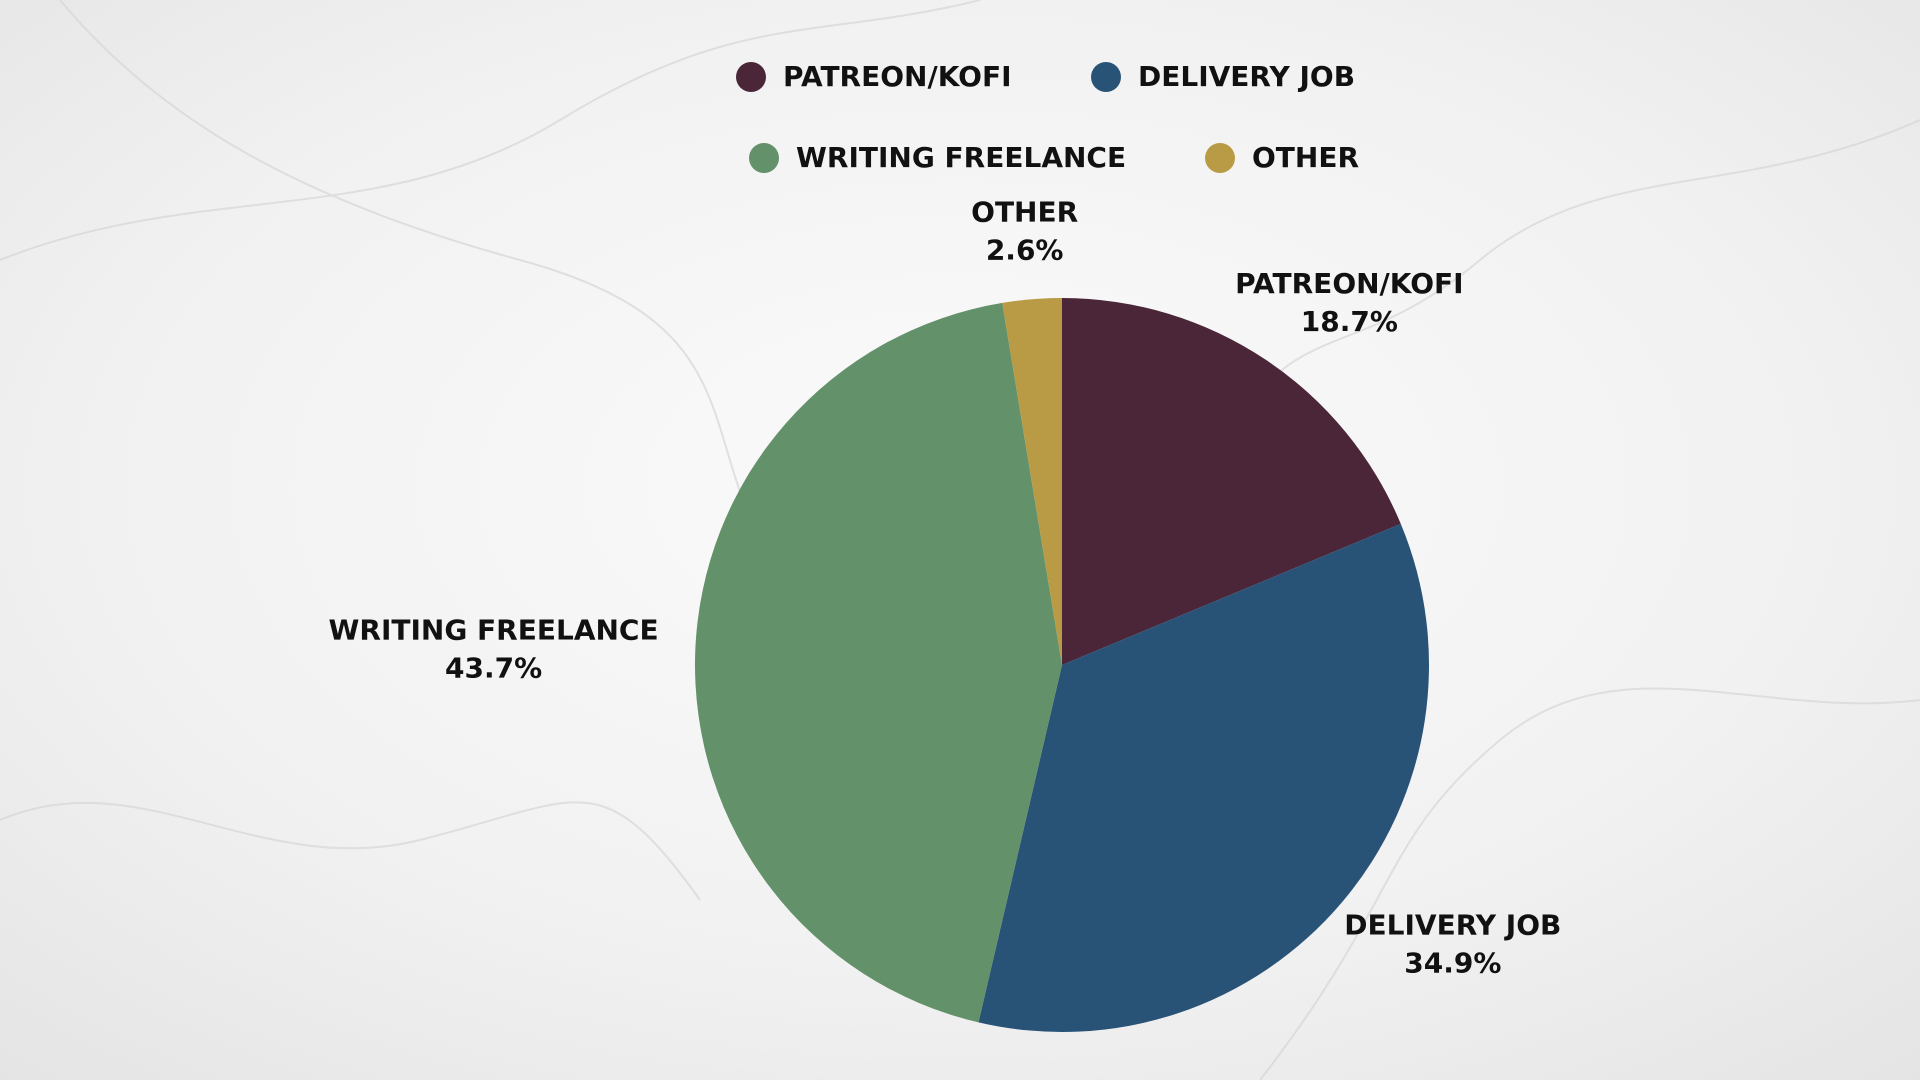 The image size is (1920, 1080). What do you see at coordinates (1305, 157) in the screenshot?
I see `legend-label: OTHER` at bounding box center [1305, 157].